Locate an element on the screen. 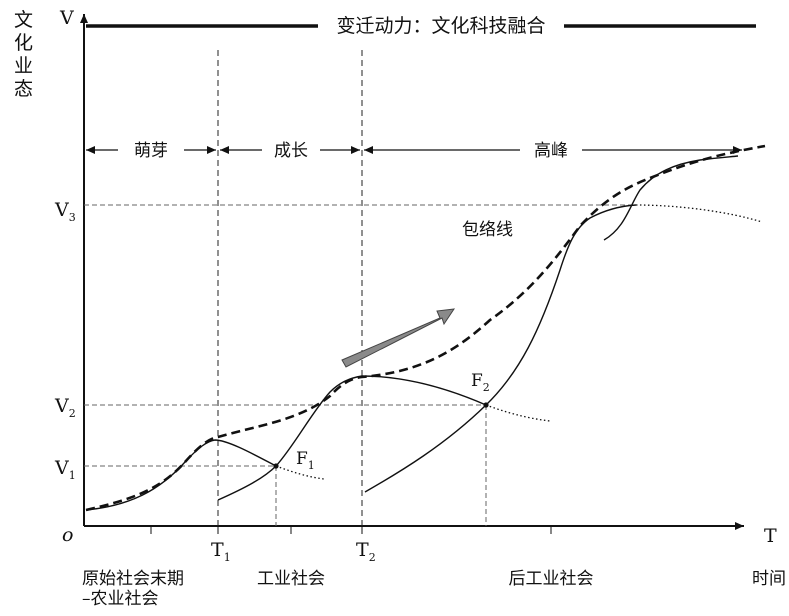  stage-peak-label: 高峰 is located at coordinates (551, 151).